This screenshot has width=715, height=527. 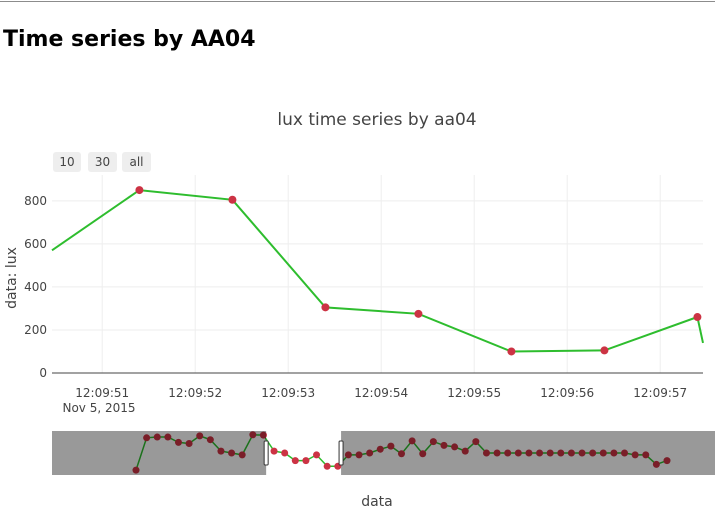 I want to click on y-tick-label: 400, so click(x=35, y=287).